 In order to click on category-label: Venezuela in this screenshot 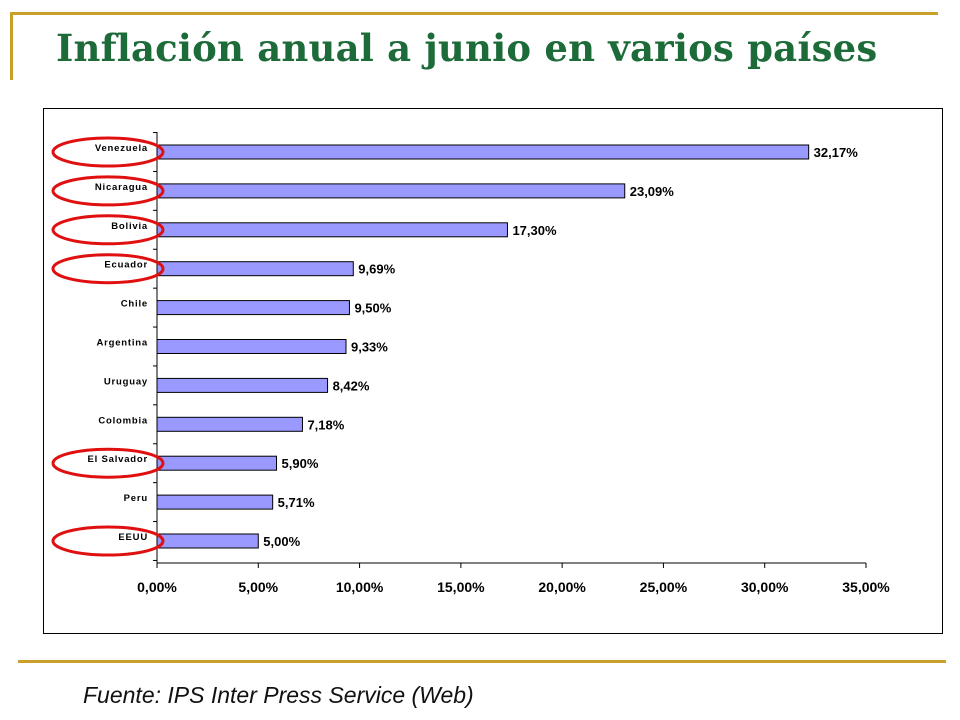, I will do `click(121, 148)`.